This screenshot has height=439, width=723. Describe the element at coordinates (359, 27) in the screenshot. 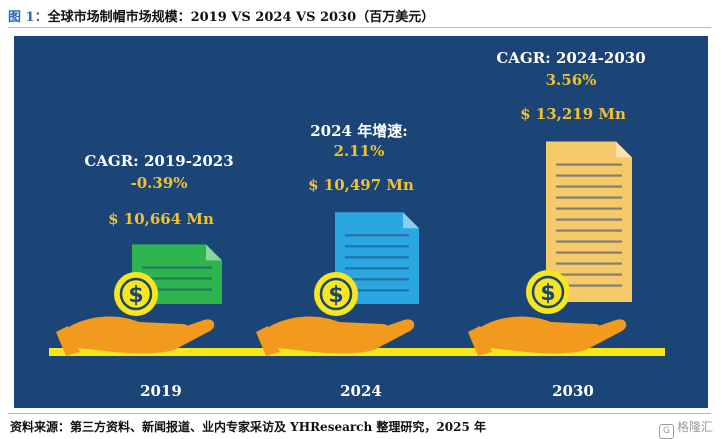

I see `top-divider` at that location.